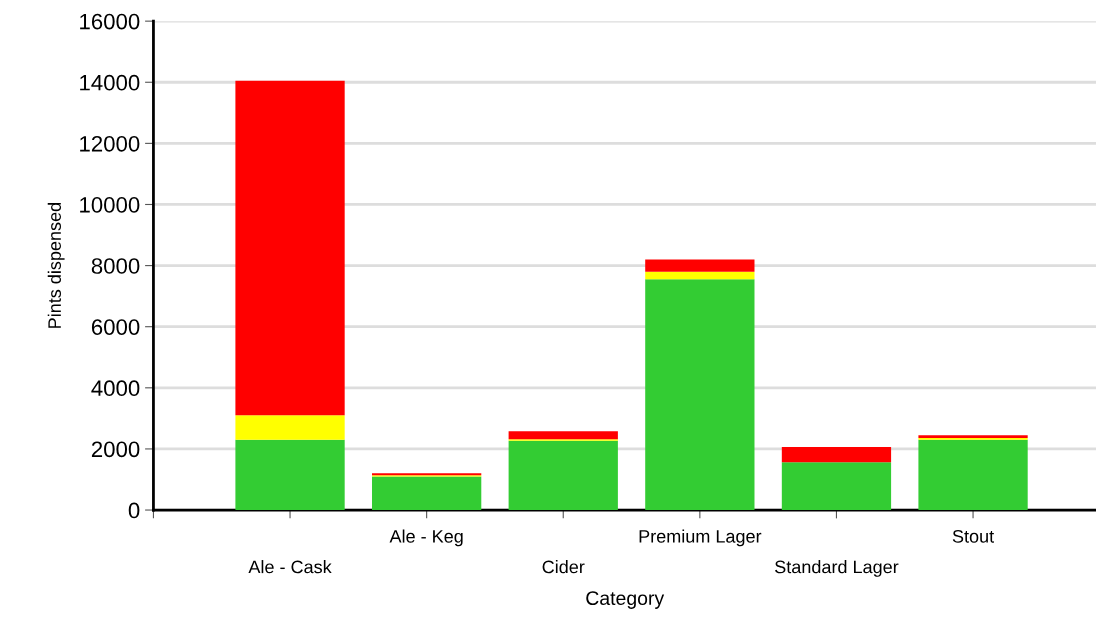 Image resolution: width=1096 pixels, height=622 pixels. Describe the element at coordinates (56, 265) in the screenshot. I see `y-axis-title: Pints dispensed` at that location.